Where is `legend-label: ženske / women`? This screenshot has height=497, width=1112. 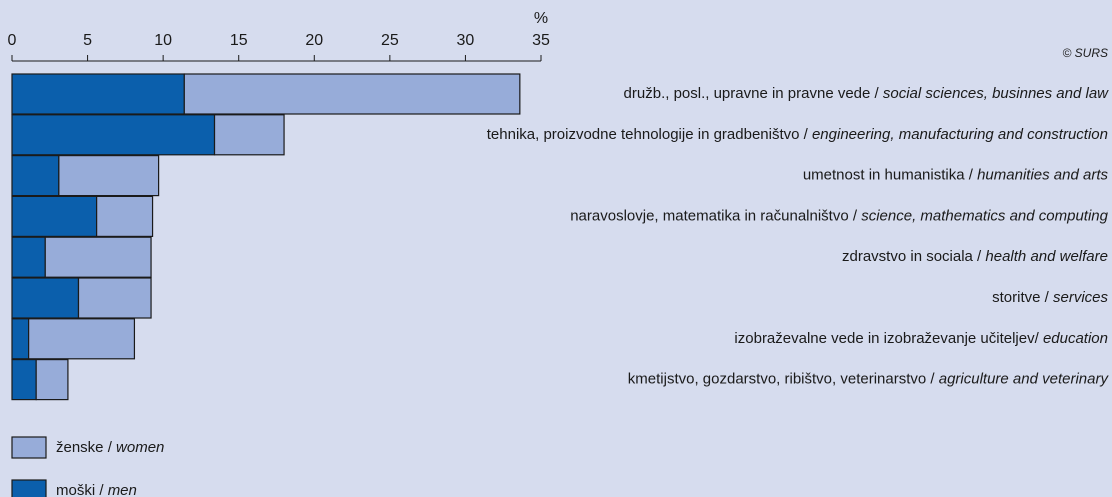 legend-label: ženske / women is located at coordinates (110, 447).